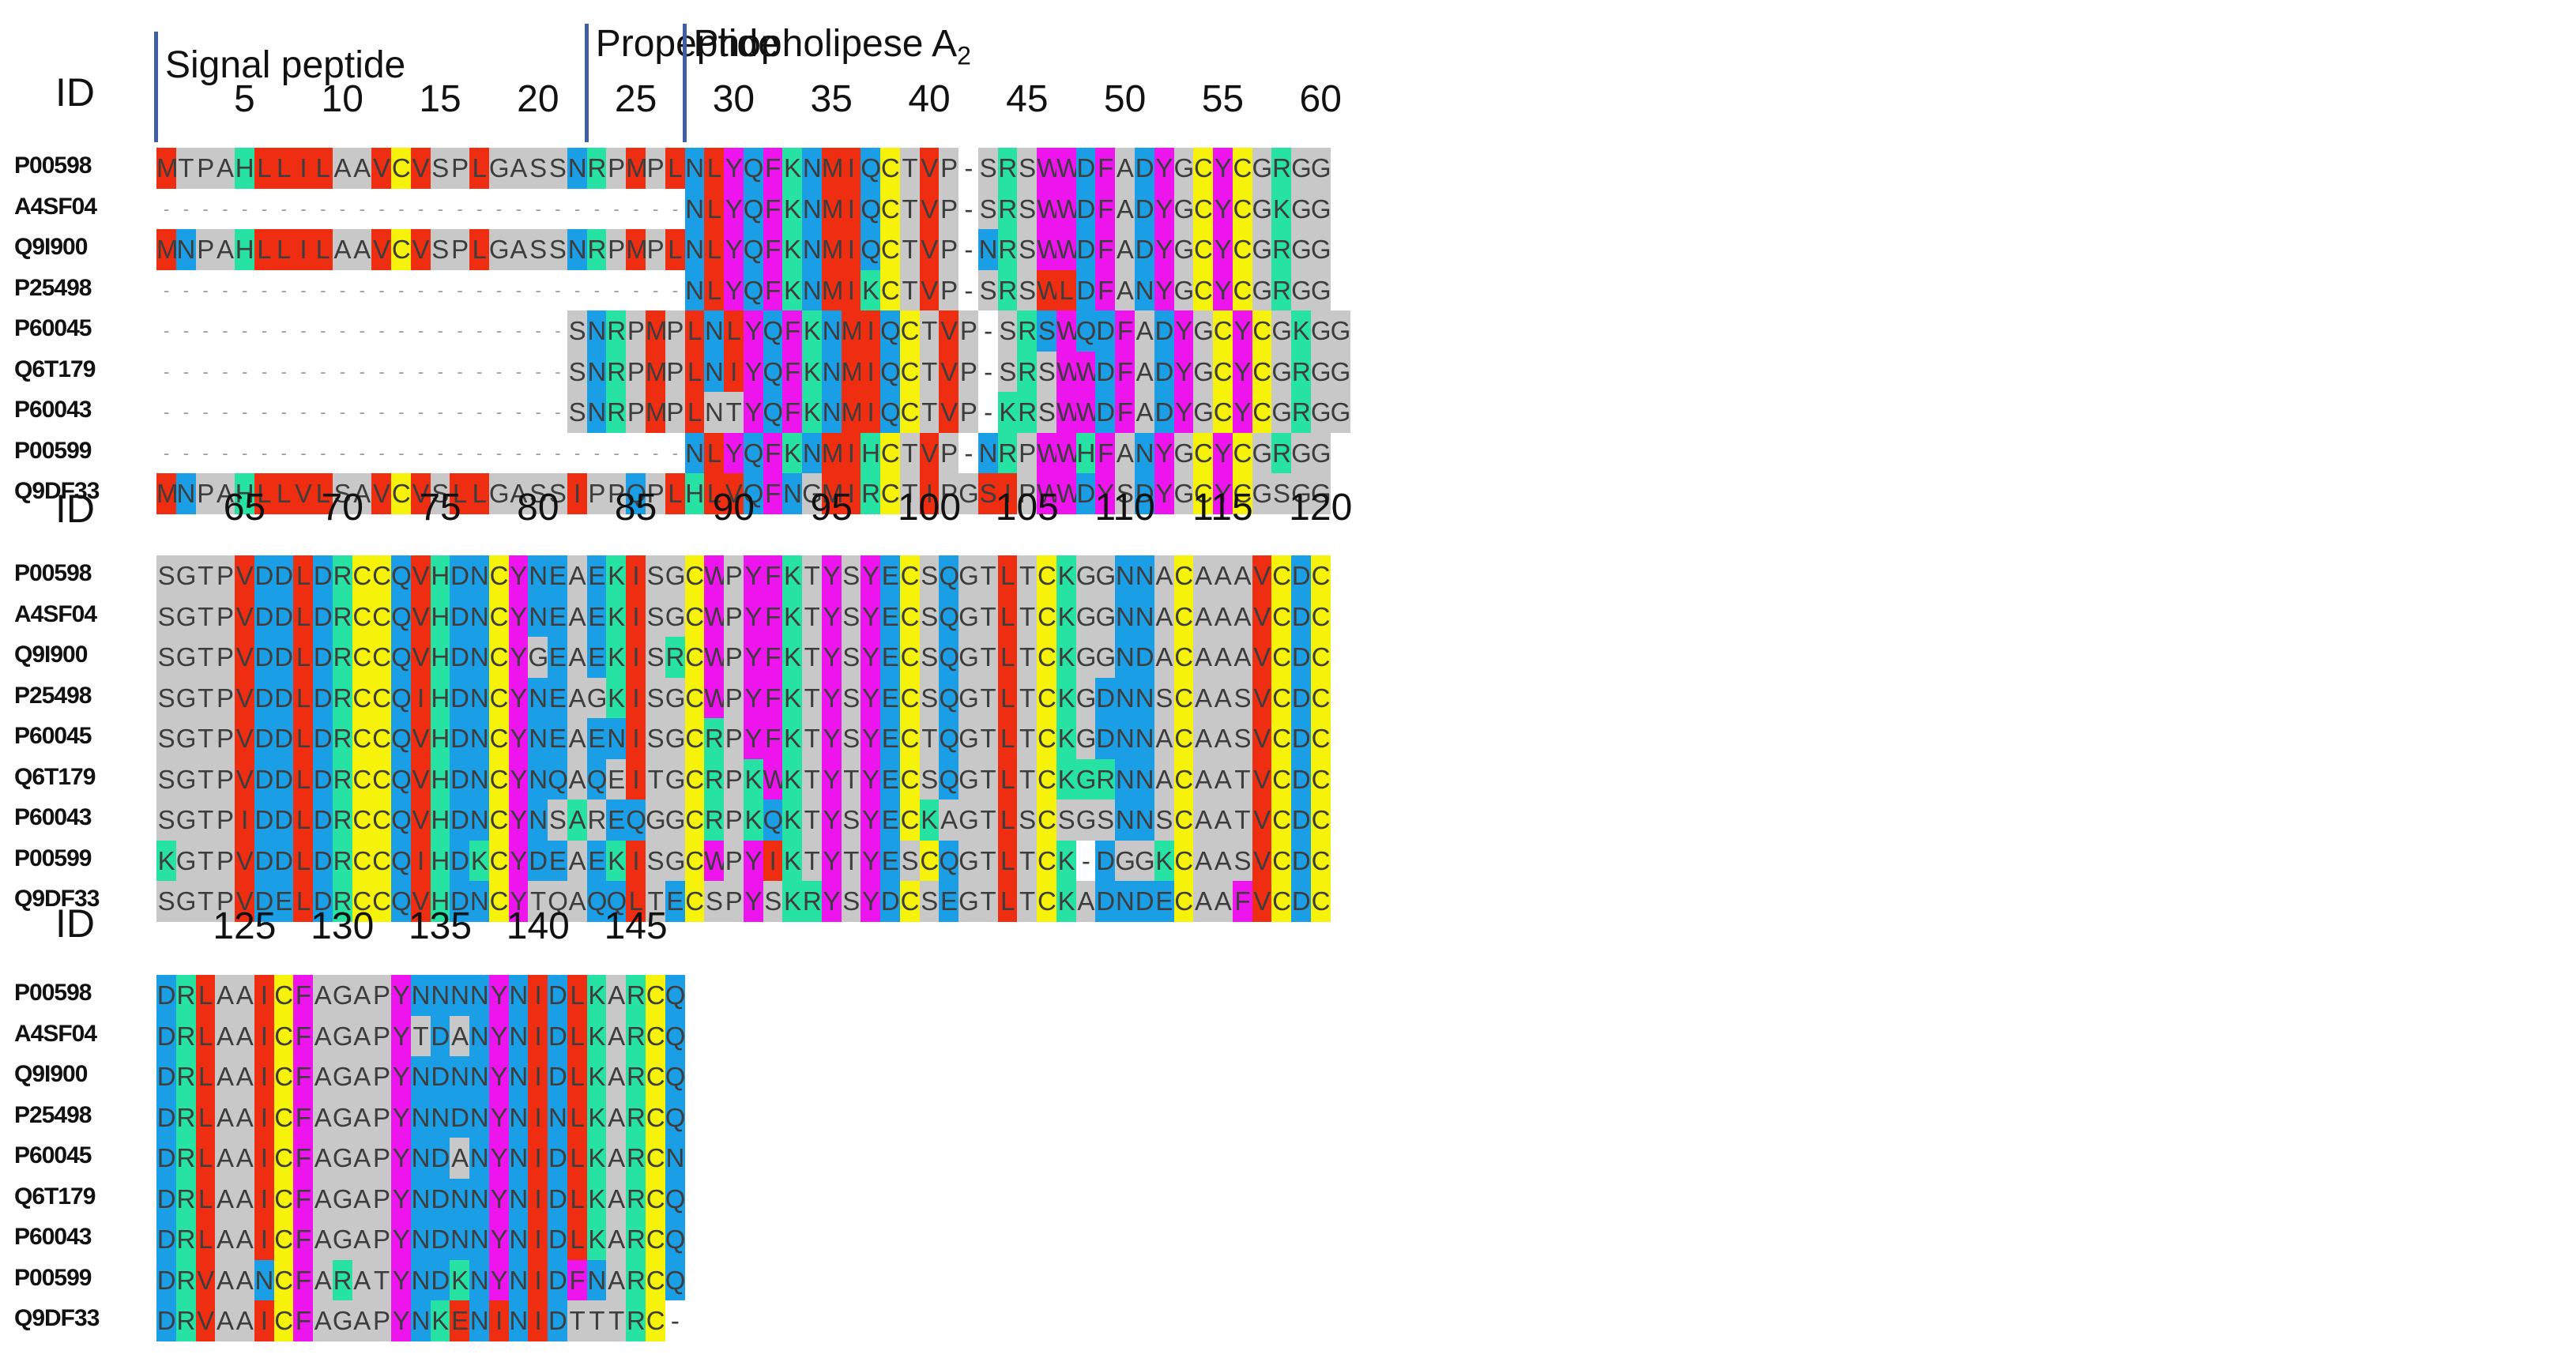  What do you see at coordinates (55, 207) in the screenshot?
I see `sequence-id: A4SF04` at bounding box center [55, 207].